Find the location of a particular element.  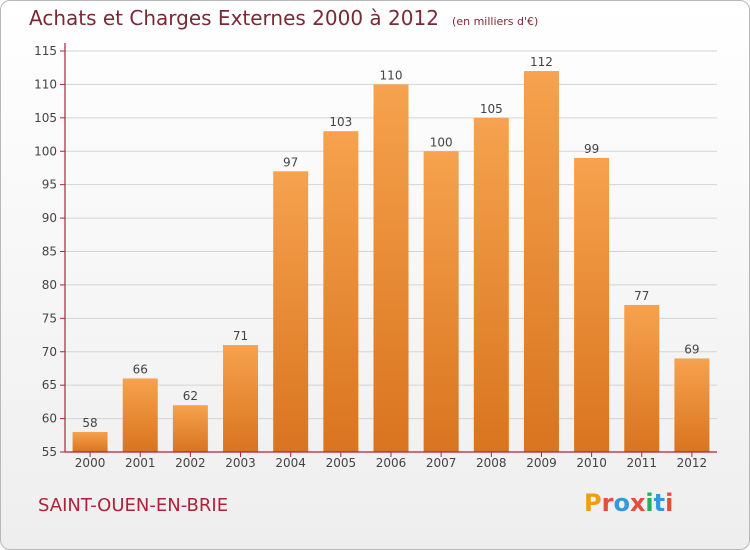

bar-value-label: 69 is located at coordinates (691, 349).